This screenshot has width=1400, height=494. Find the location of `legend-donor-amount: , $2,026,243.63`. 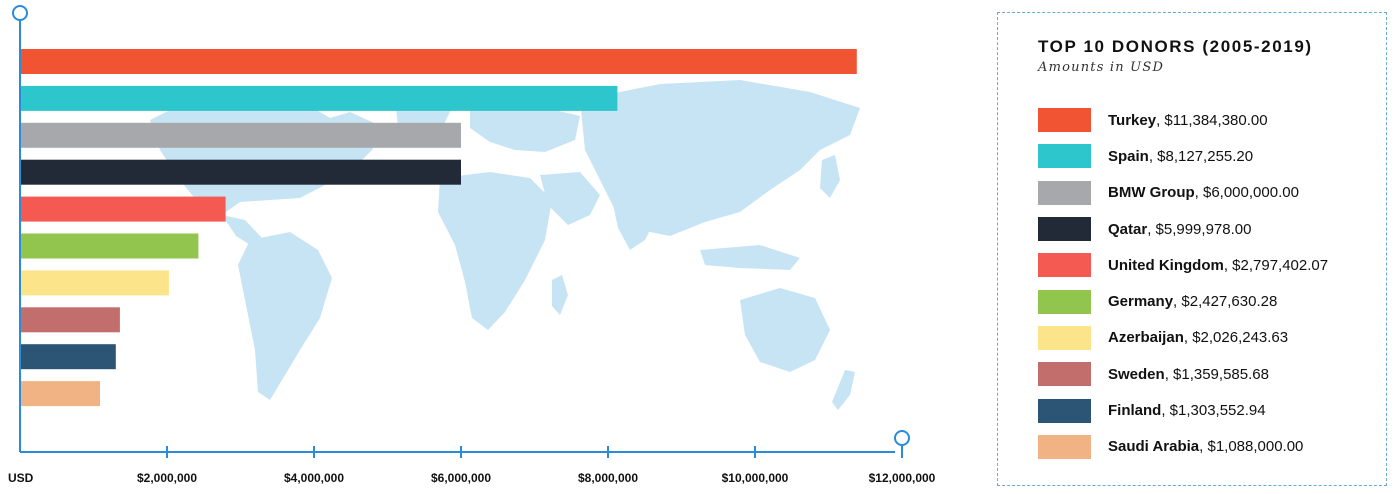

legend-donor-amount: , $2,026,243.63 is located at coordinates (1236, 338).